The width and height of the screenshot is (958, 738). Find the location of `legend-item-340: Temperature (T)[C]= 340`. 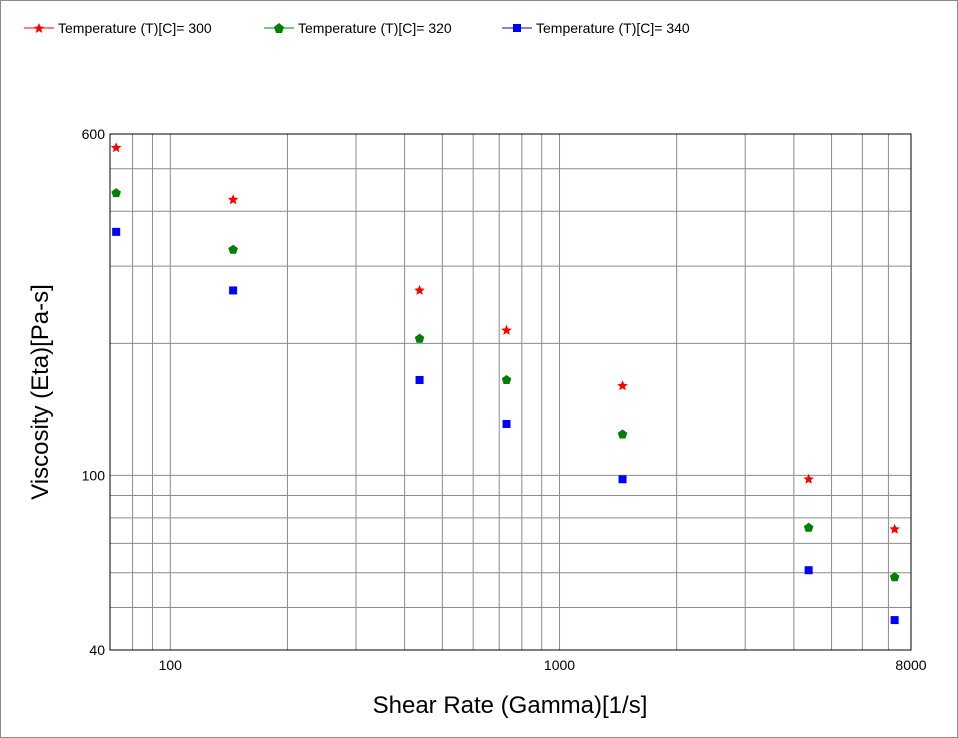

legend-item-340: Temperature (T)[C]= 340 is located at coordinates (596, 28).